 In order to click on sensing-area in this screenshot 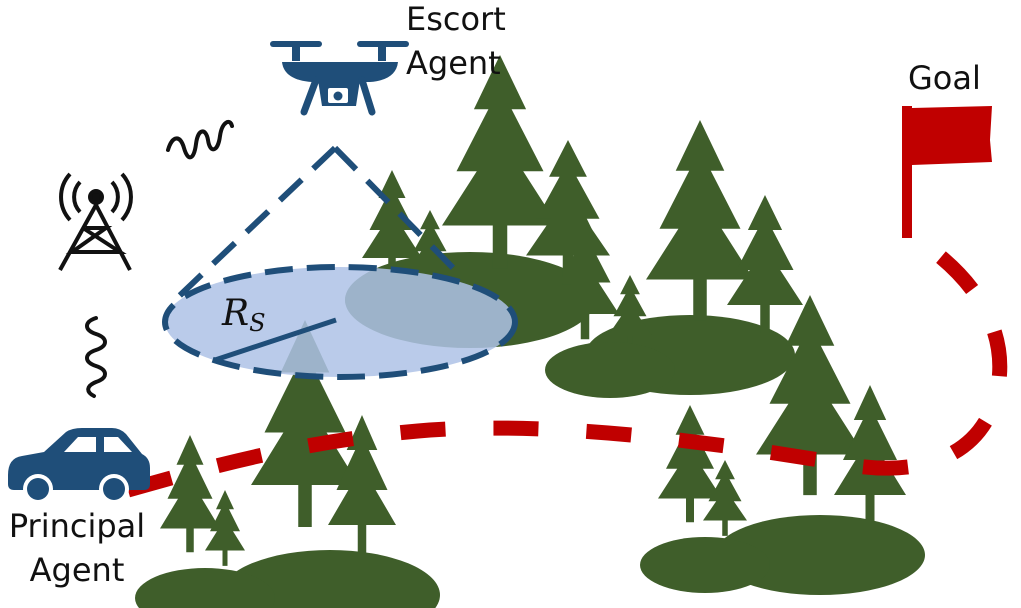, I will do `click(340, 322)`.